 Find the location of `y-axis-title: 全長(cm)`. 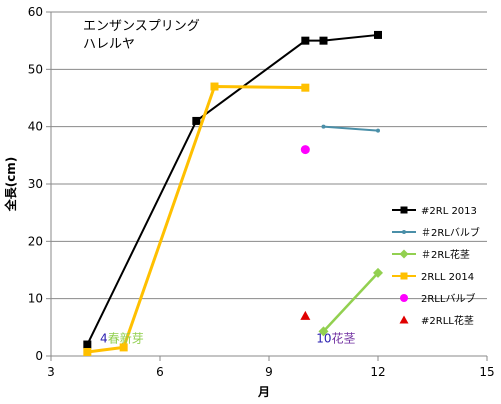

y-axis-title: 全長(cm) is located at coordinates (10, 185).